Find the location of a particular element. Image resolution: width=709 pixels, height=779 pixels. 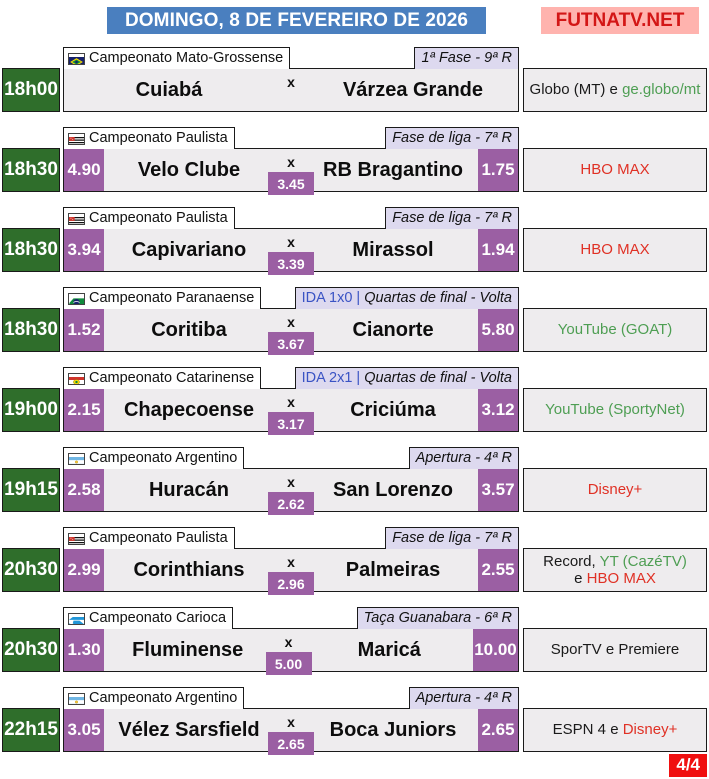

match-panel: 3.05 Vélez Sarsfield x Boca Juniors 2.65 2.65 is located at coordinates (291, 731).